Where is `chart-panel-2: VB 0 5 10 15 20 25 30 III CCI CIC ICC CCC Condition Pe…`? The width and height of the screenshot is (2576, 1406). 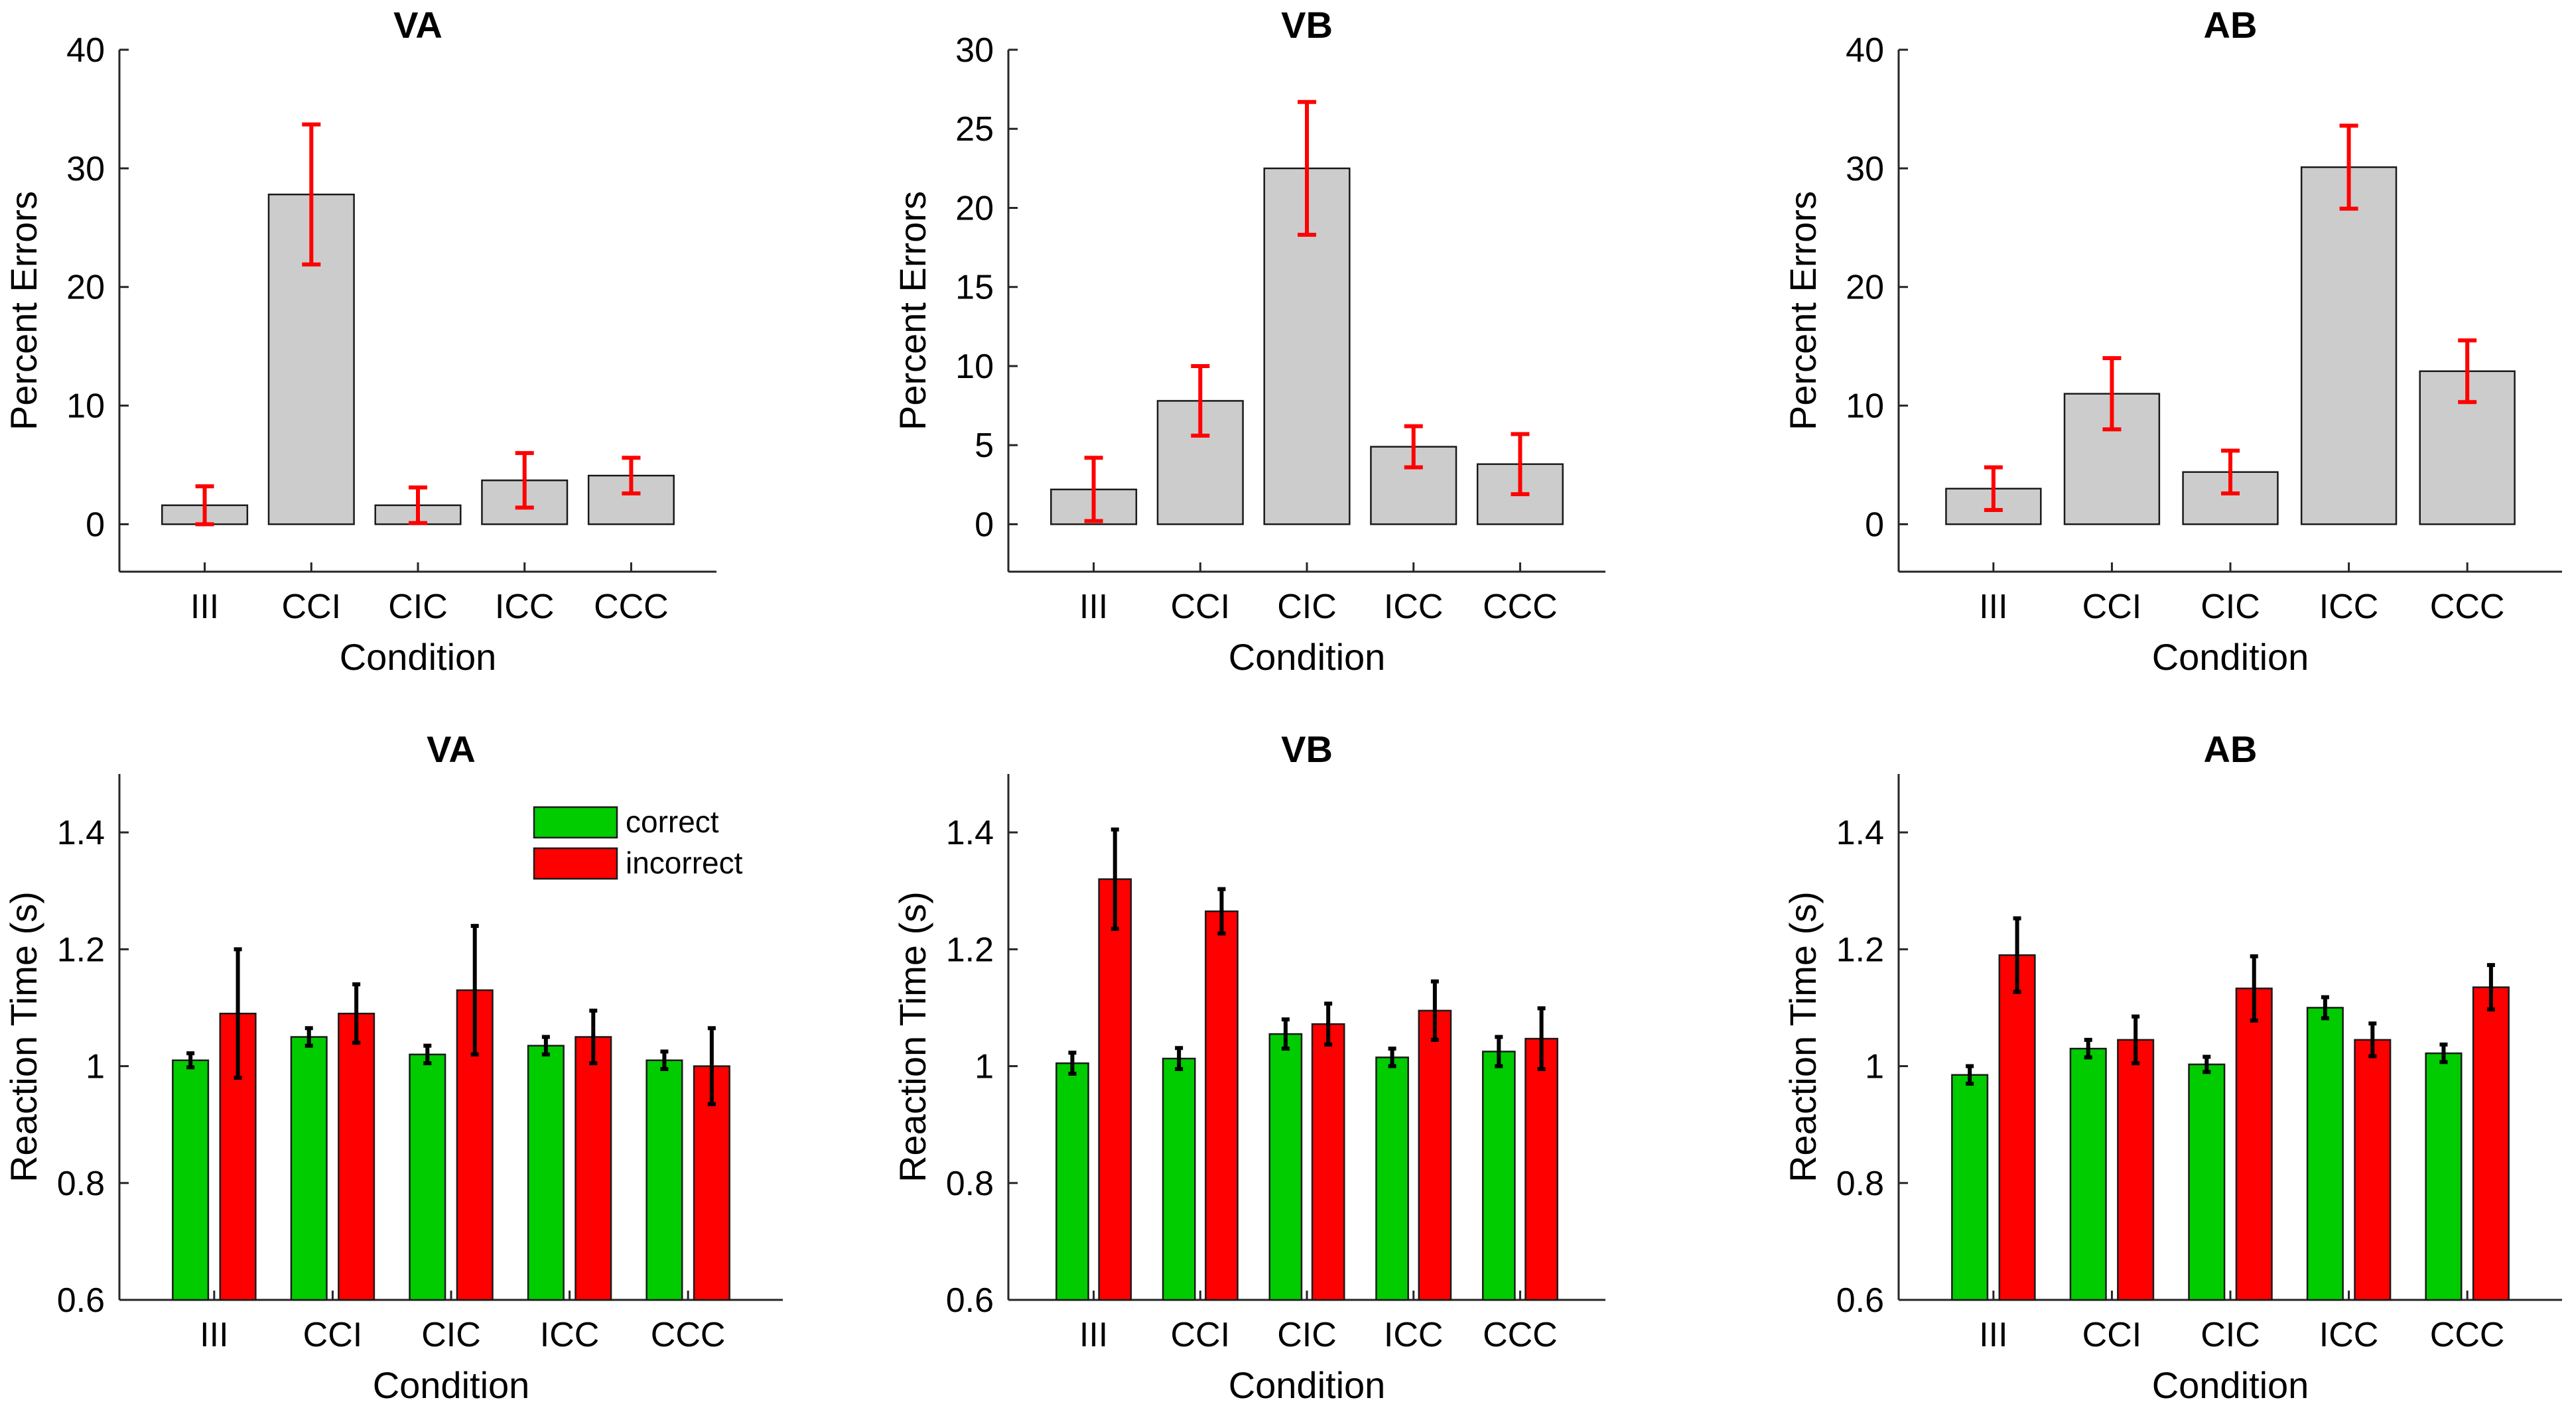
chart-panel-2: VB 0 5 10 15 20 25 30 III CCI CIC ICC CCC Condition Pe… is located at coordinates (1248, 341).